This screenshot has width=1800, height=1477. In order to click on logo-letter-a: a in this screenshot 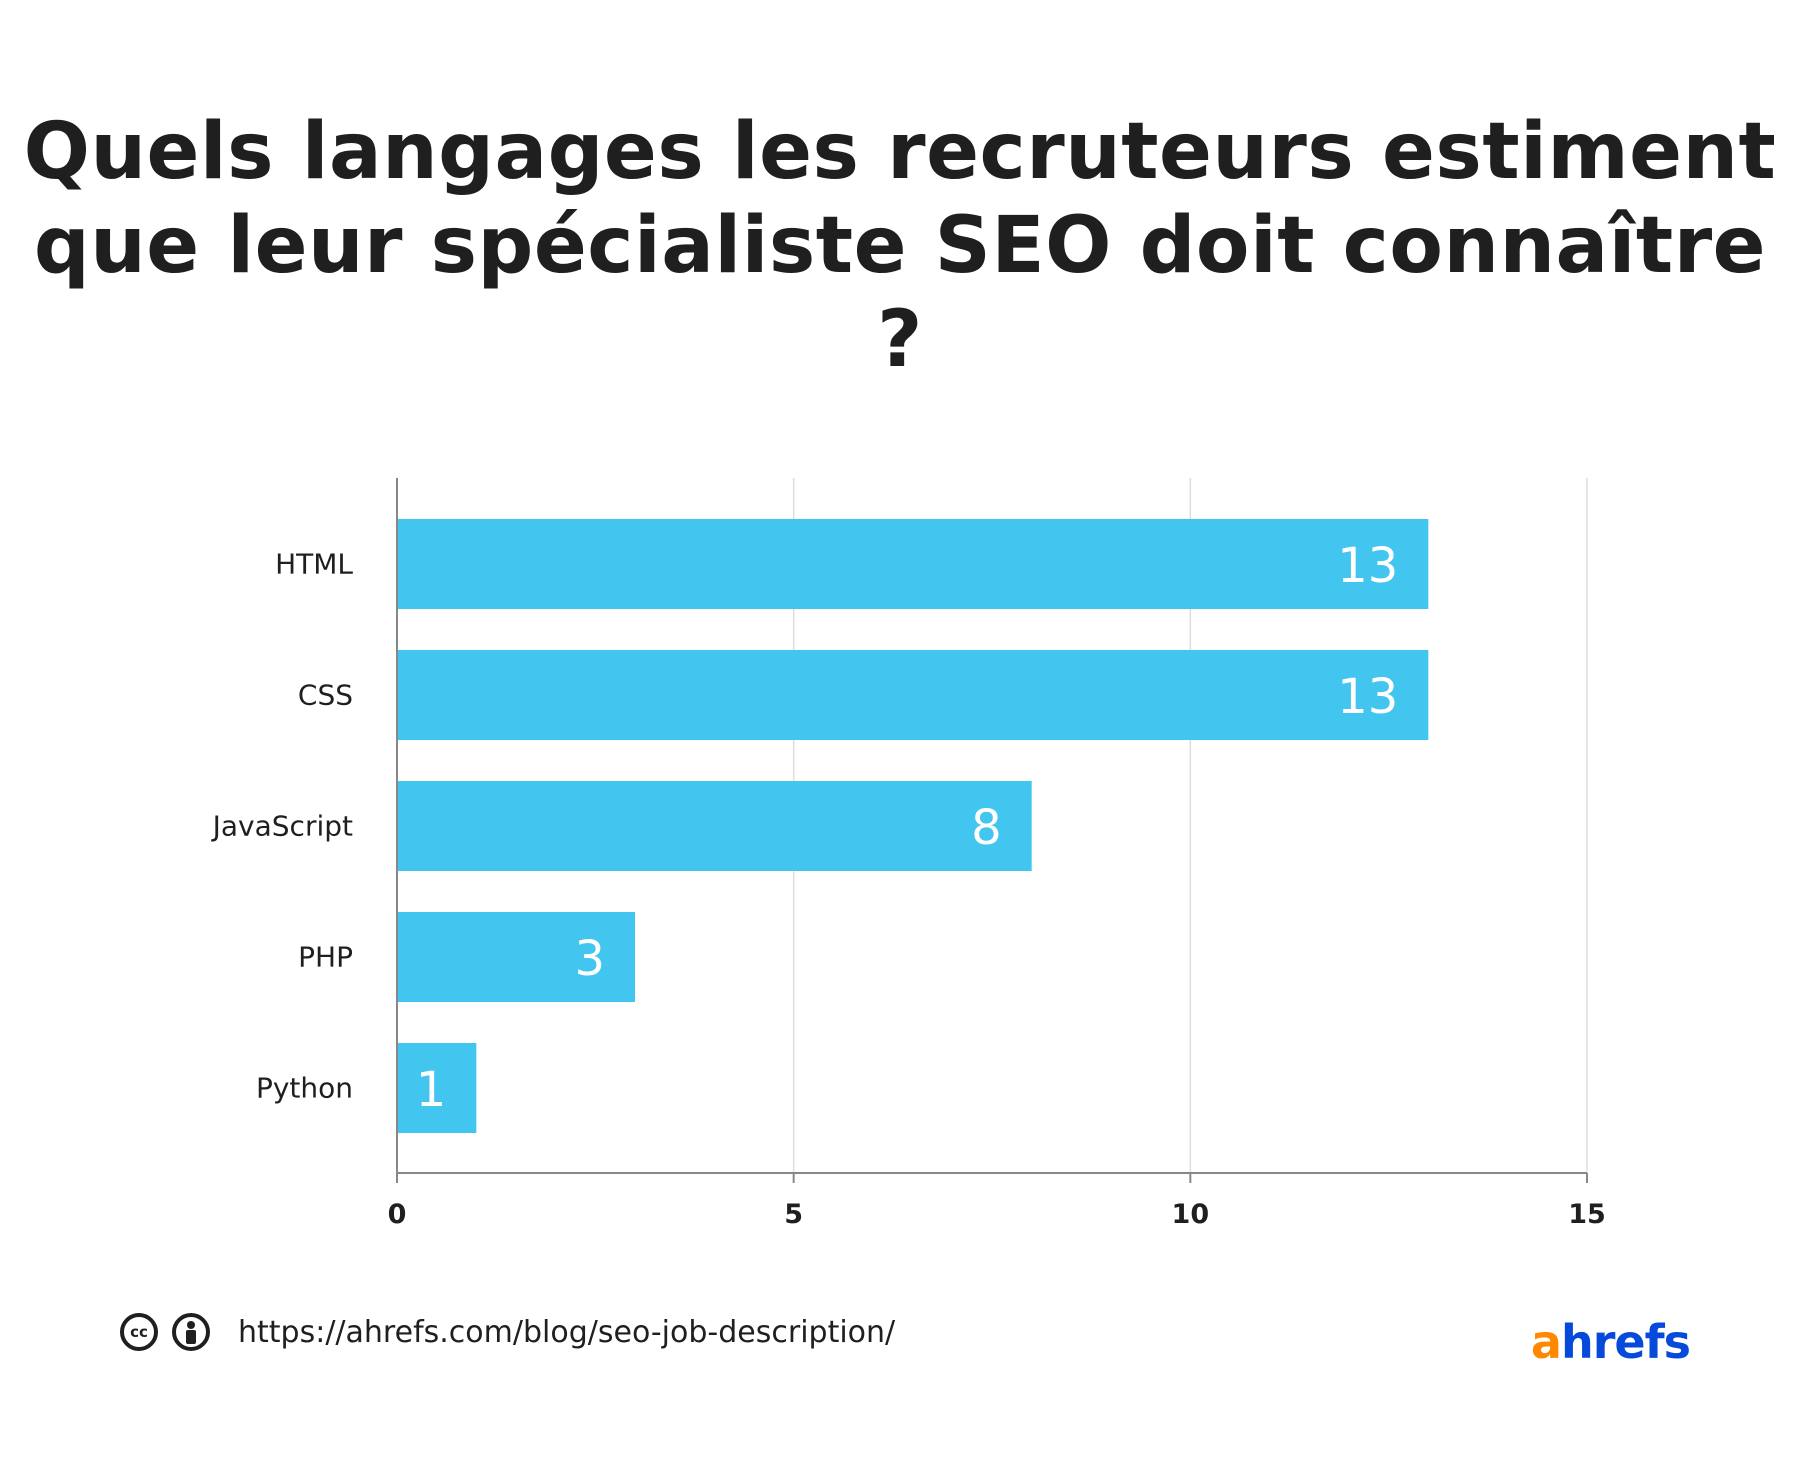, I will do `click(1546, 1342)`.